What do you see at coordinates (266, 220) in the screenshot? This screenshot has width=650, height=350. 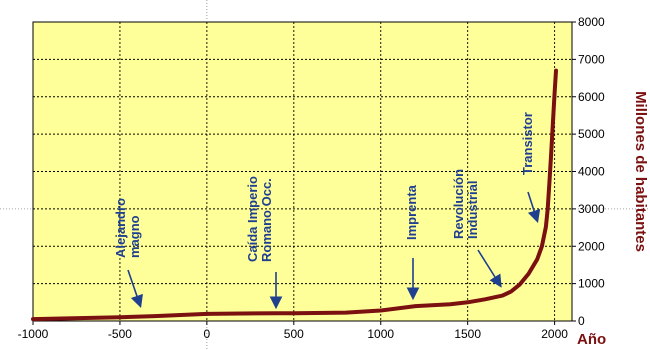 I see `annotation-text: Romano Occ.` at bounding box center [266, 220].